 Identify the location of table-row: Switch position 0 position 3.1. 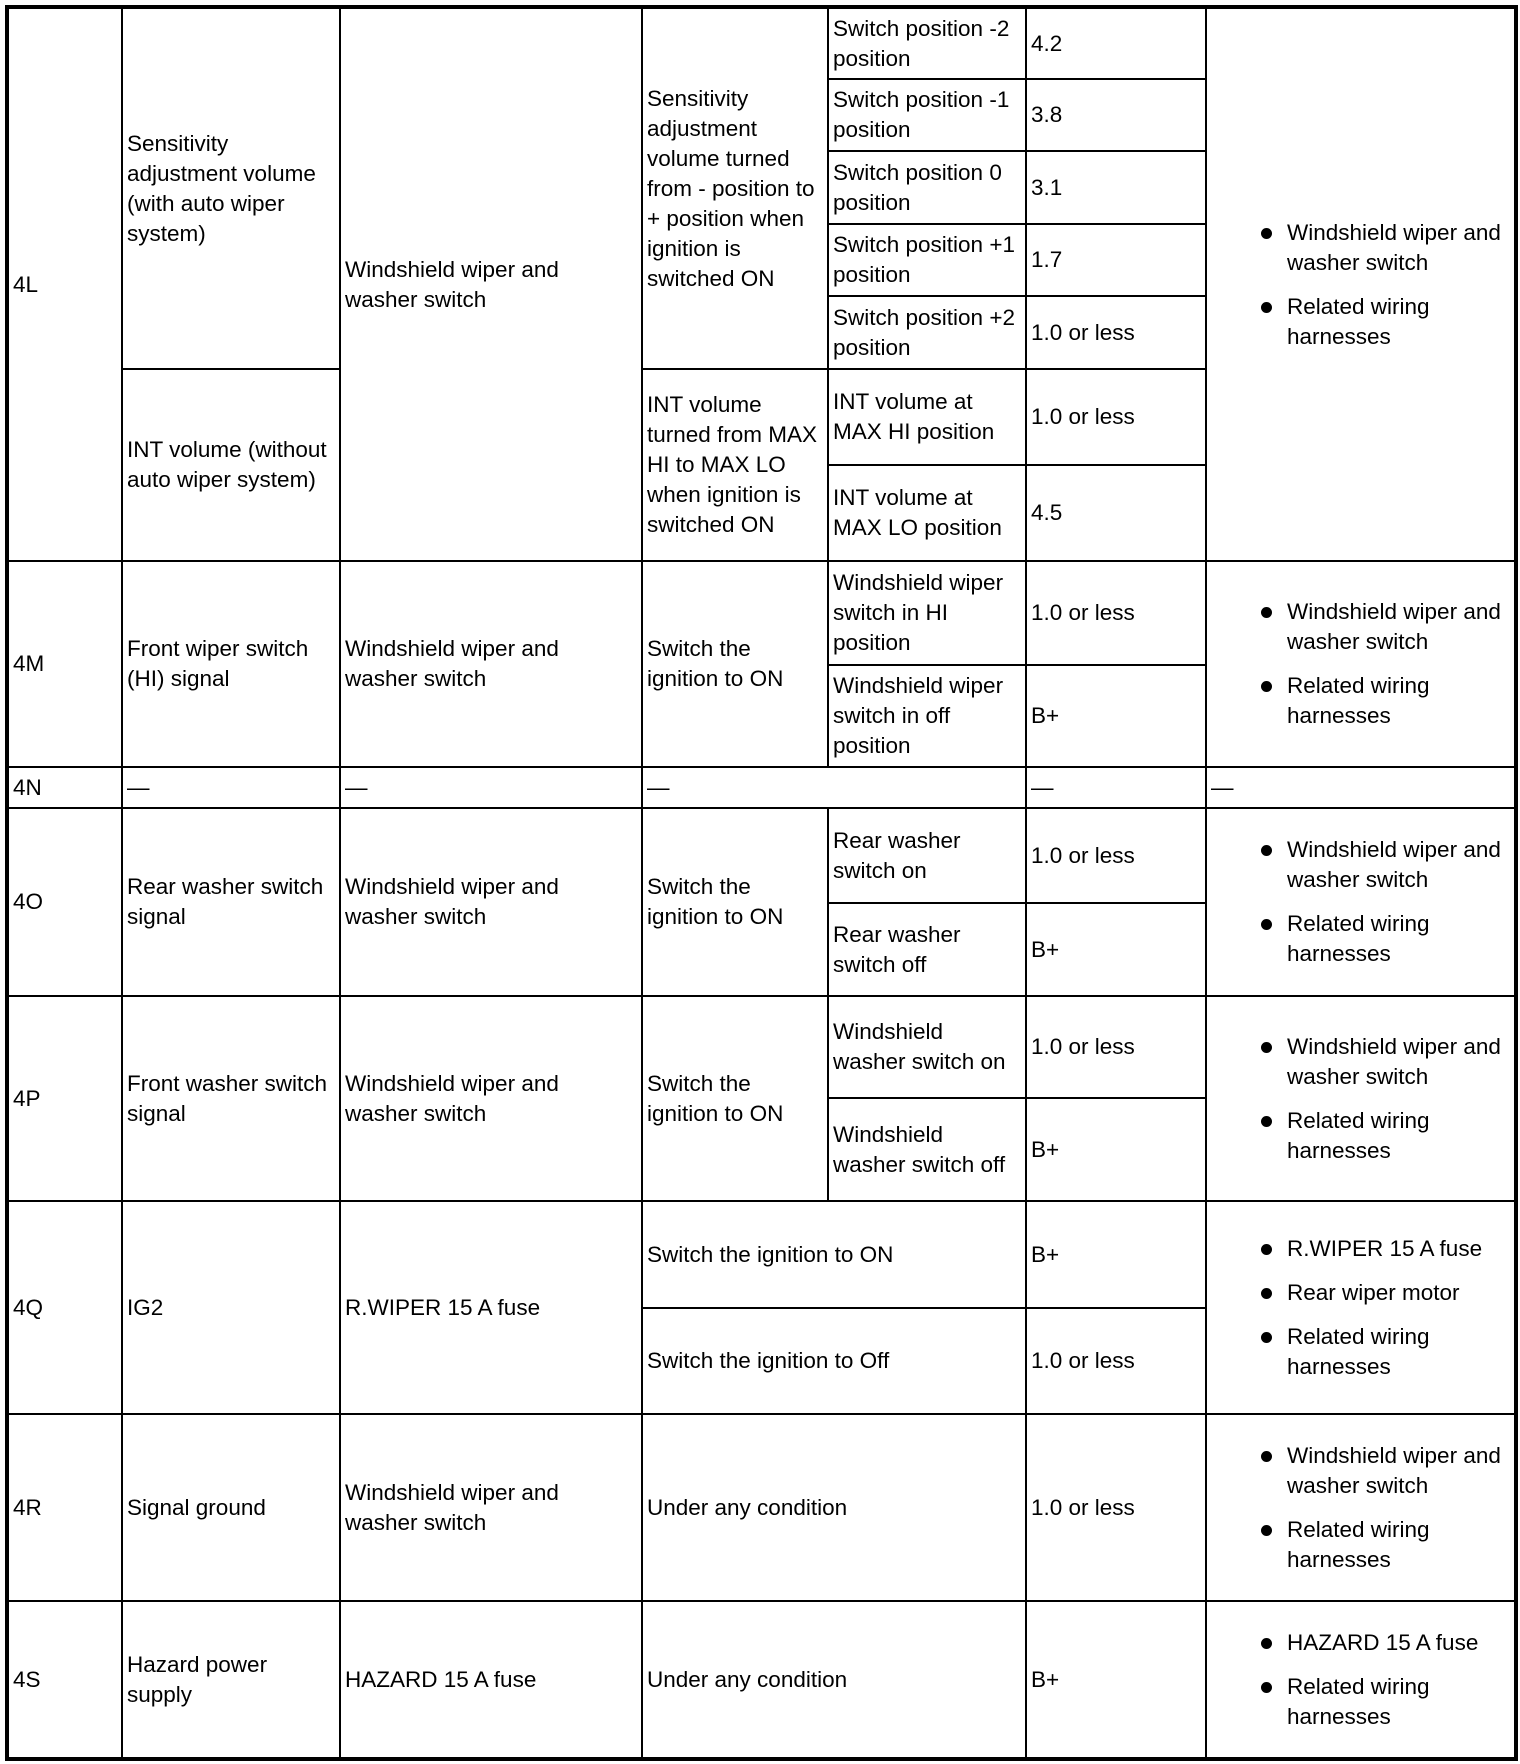
(761, 187).